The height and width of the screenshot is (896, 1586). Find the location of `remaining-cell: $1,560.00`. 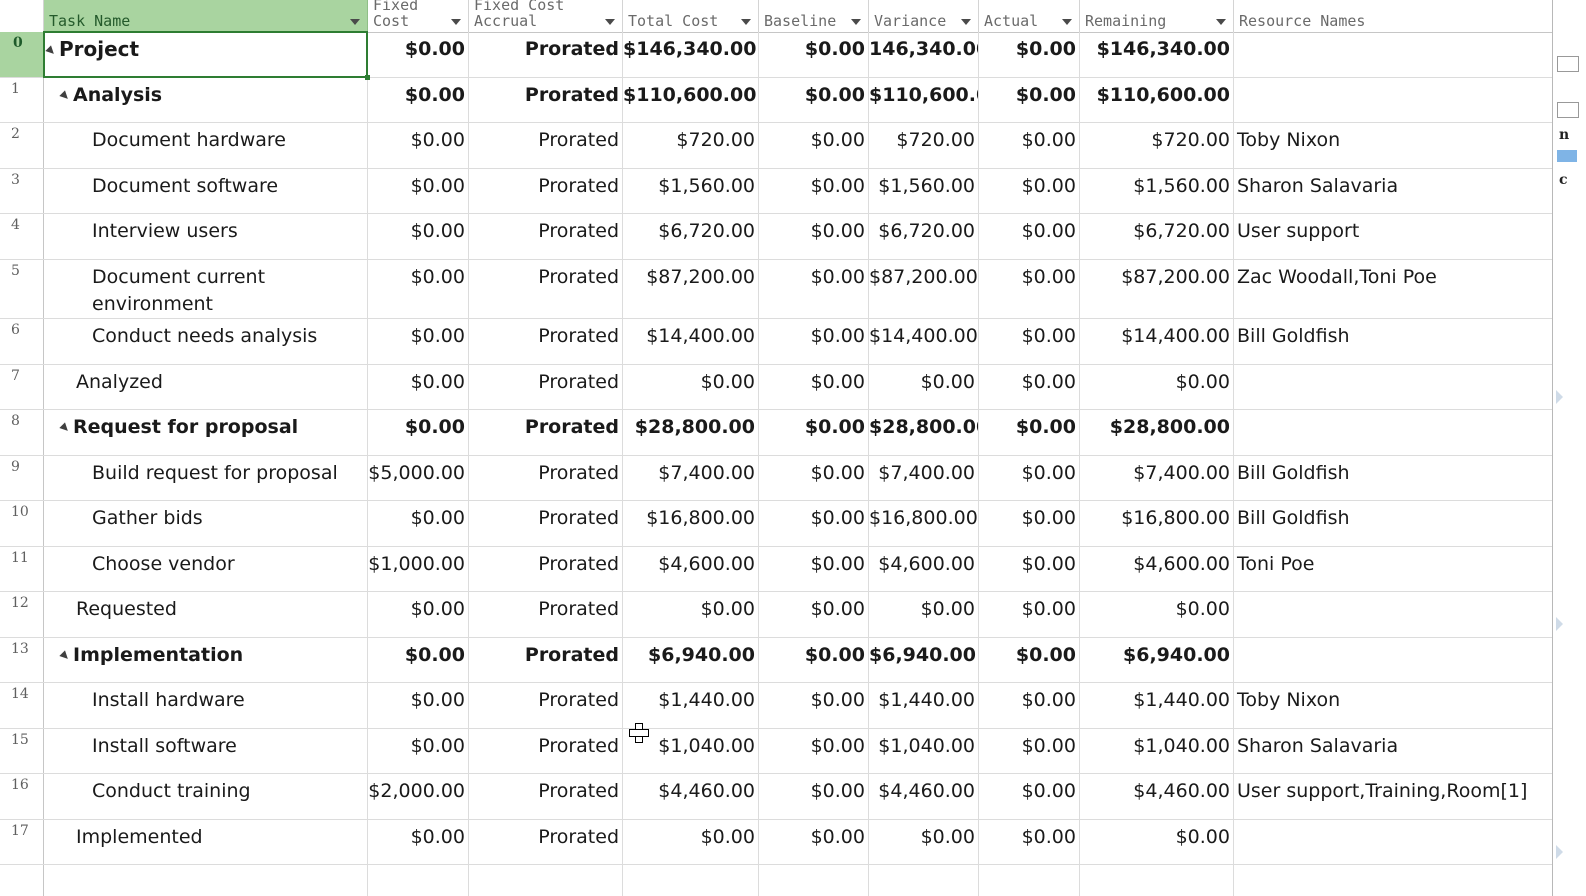

remaining-cell: $1,560.00 is located at coordinates (1157, 191).